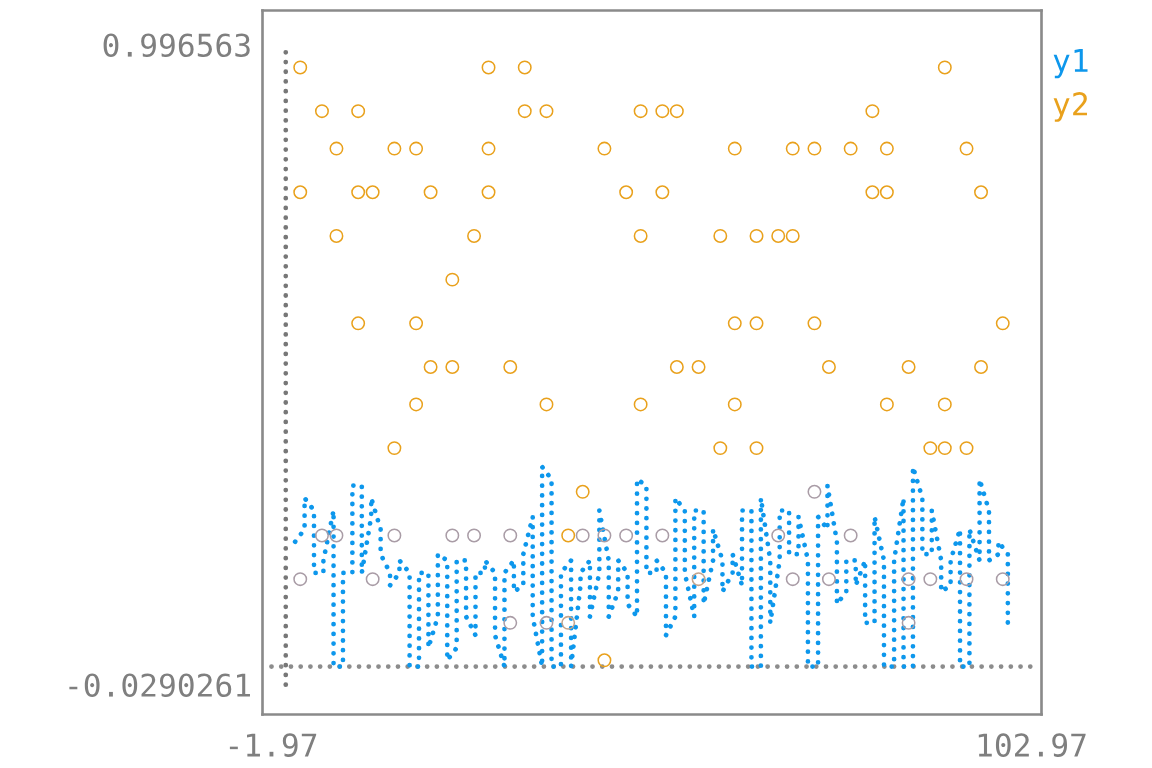 The width and height of the screenshot is (1152, 768). Describe the element at coordinates (1032, 745) in the screenshot. I see `x-tick-label: 102.97` at that location.